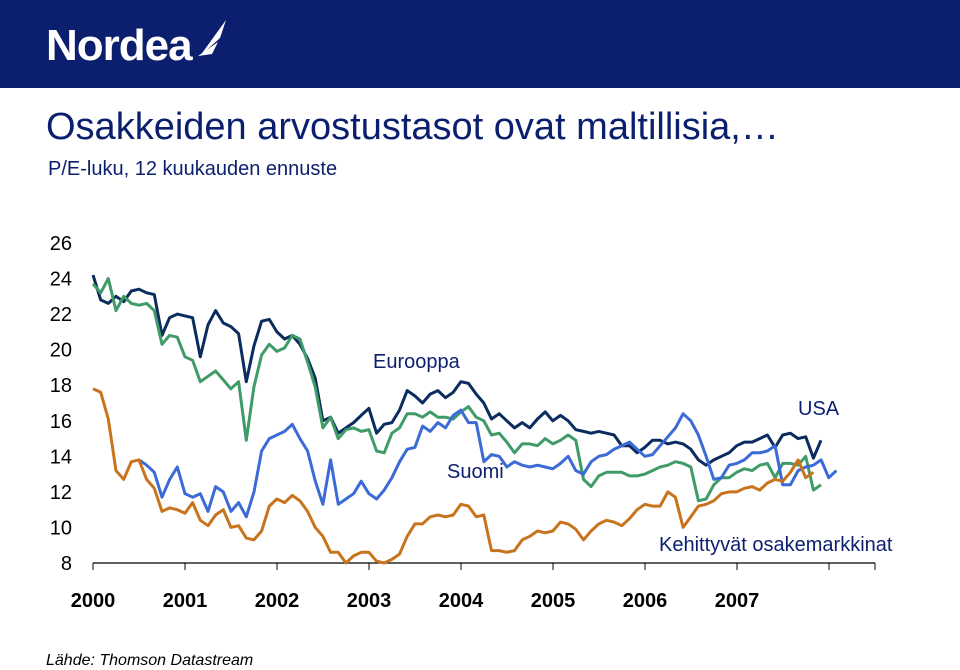 Image resolution: width=960 pixels, height=670 pixels. I want to click on logo-wordmark: Nordea, so click(119, 45).